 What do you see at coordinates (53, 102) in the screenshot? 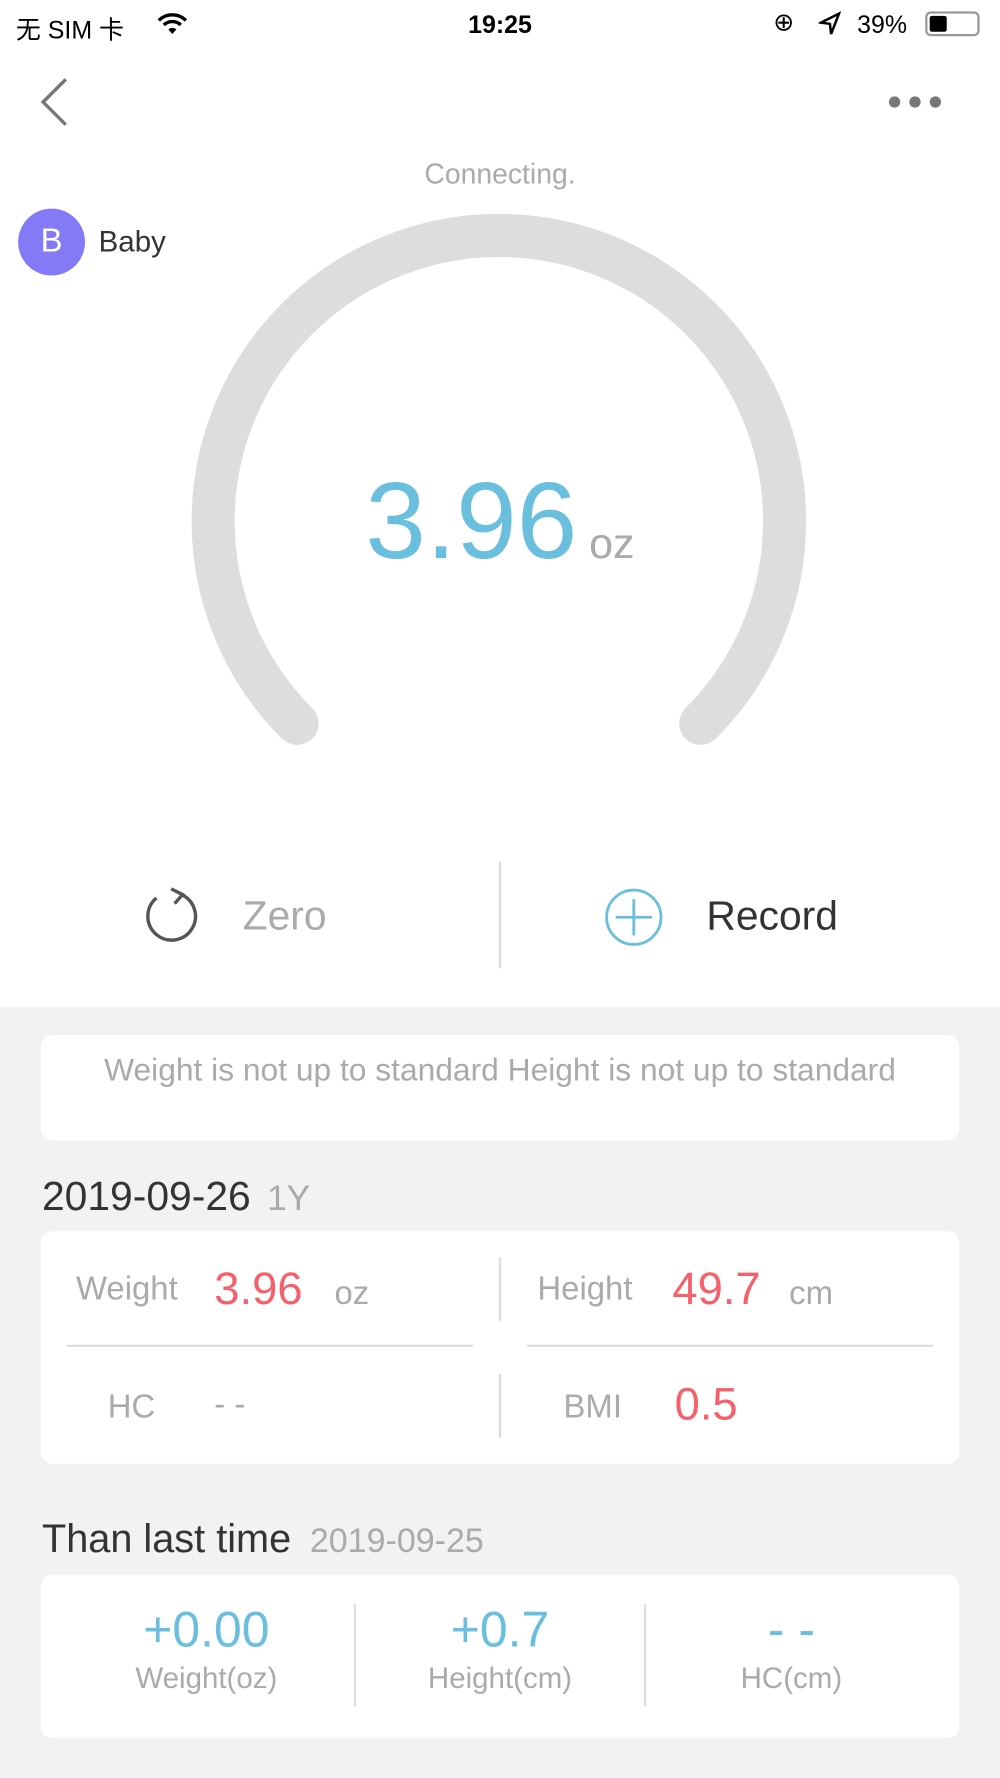
I see `back-button` at bounding box center [53, 102].